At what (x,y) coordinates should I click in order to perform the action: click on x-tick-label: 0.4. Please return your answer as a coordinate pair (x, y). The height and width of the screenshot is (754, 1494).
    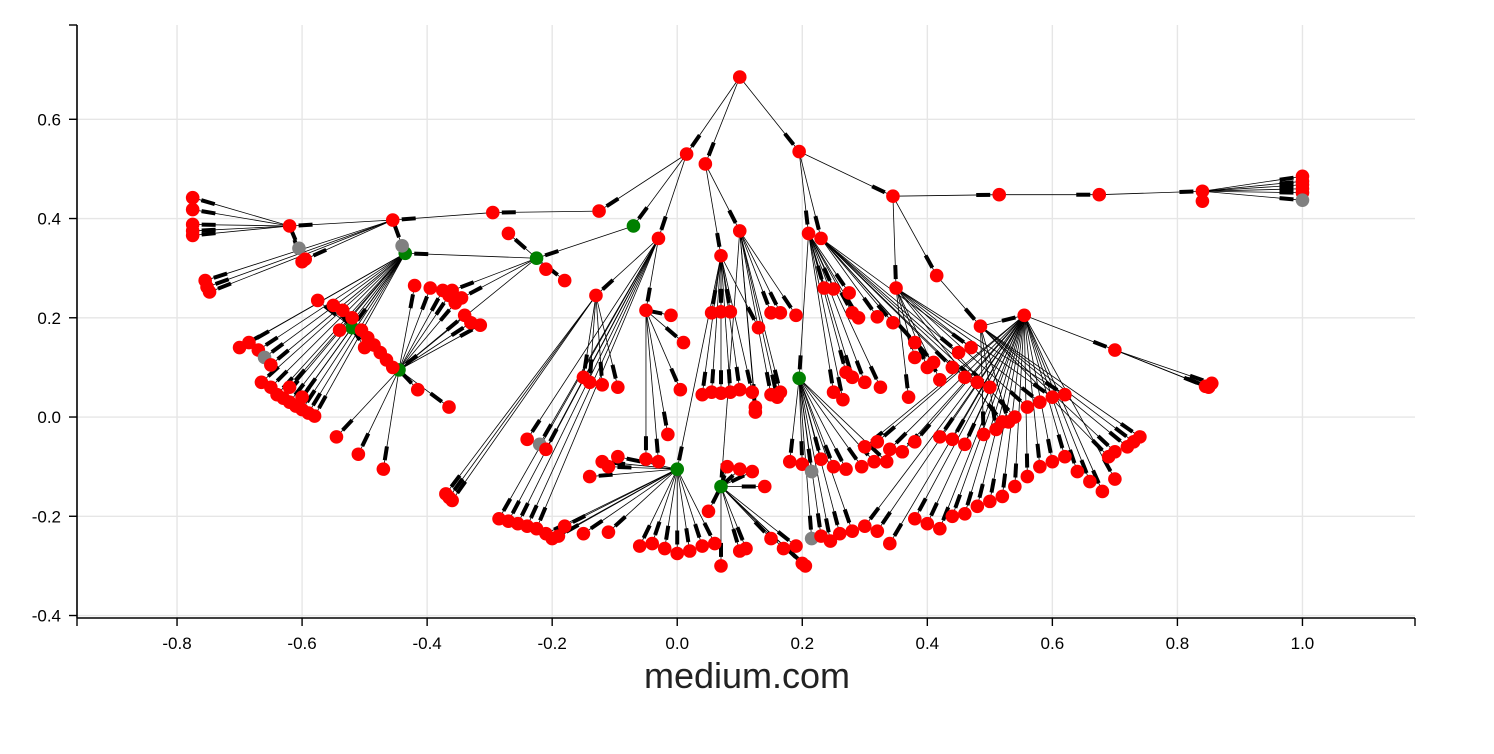
    Looking at the image, I should click on (927, 643).